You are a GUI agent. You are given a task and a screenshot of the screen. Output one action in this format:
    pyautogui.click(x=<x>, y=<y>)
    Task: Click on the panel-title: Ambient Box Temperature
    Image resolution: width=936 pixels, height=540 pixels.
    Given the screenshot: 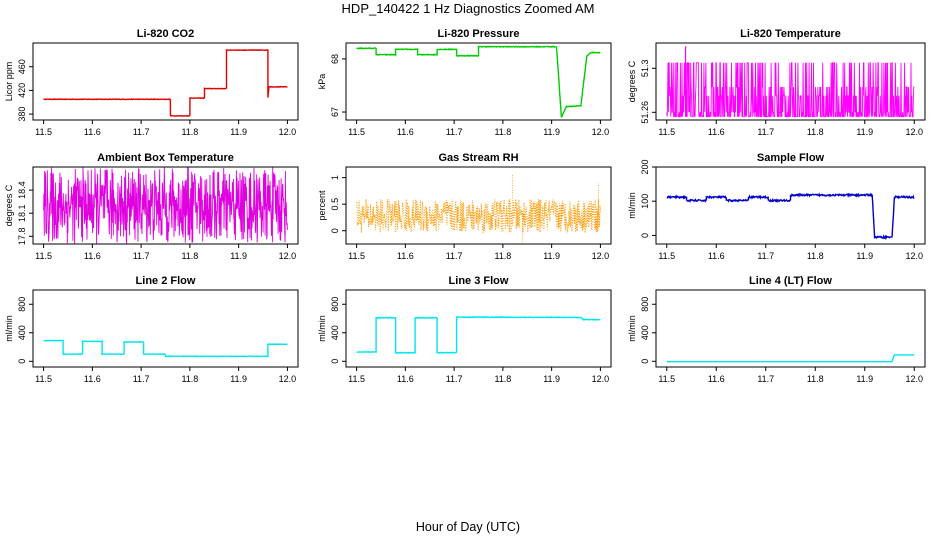 What is the action you would take?
    pyautogui.click(x=165, y=158)
    